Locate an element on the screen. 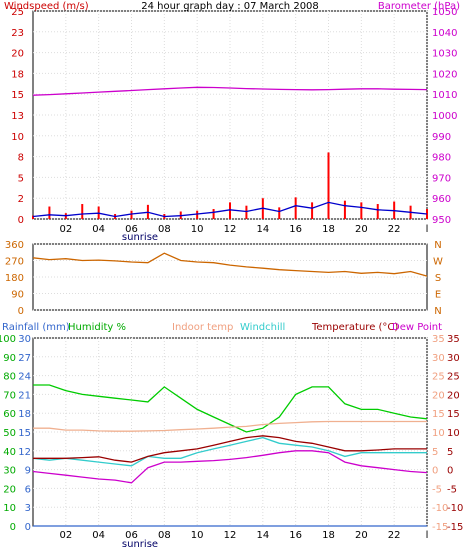 The image size is (463, 556). series-dew-point-line is located at coordinates (230, 467).